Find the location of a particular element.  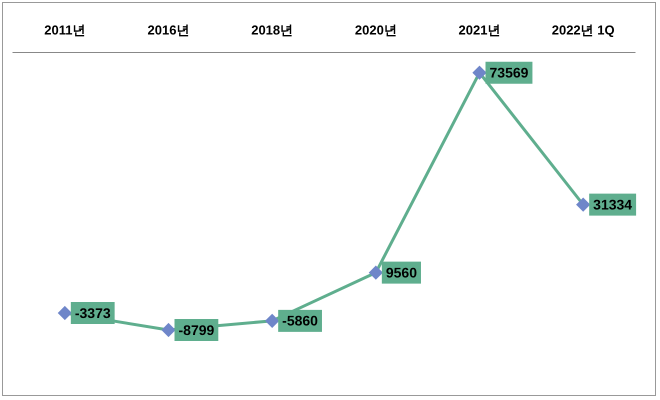

x-tick-label: 2020년 is located at coordinates (375, 30).